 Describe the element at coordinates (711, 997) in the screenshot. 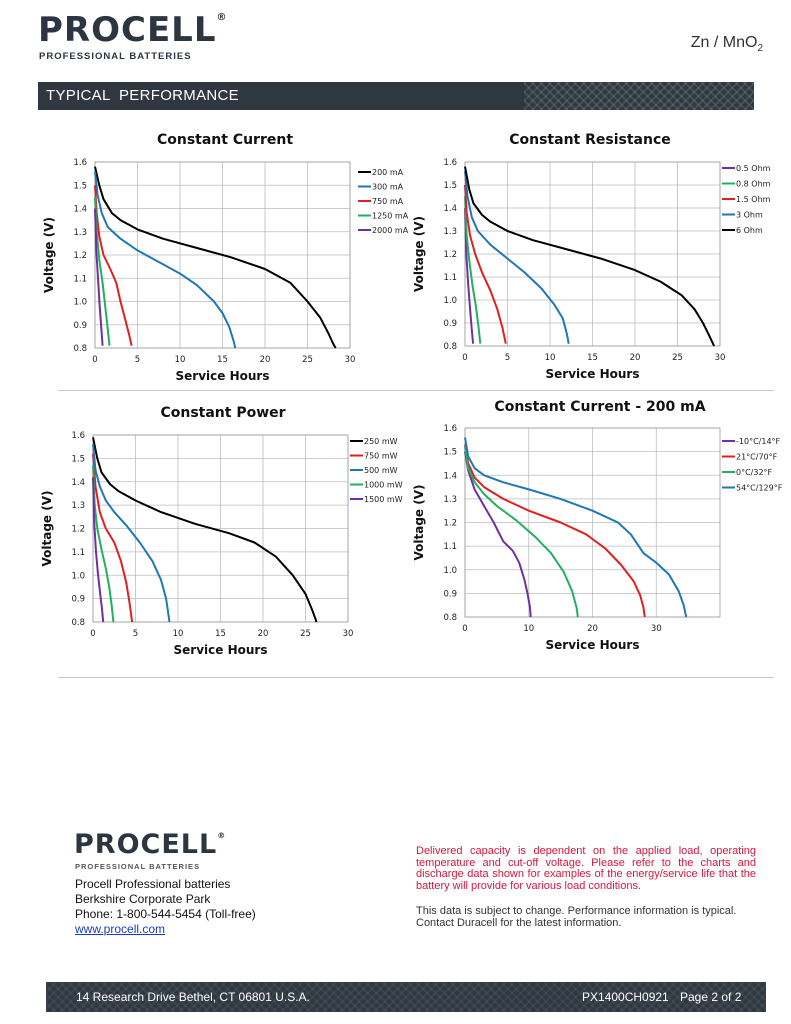

I see `page-number: Page 2 of 2` at that location.